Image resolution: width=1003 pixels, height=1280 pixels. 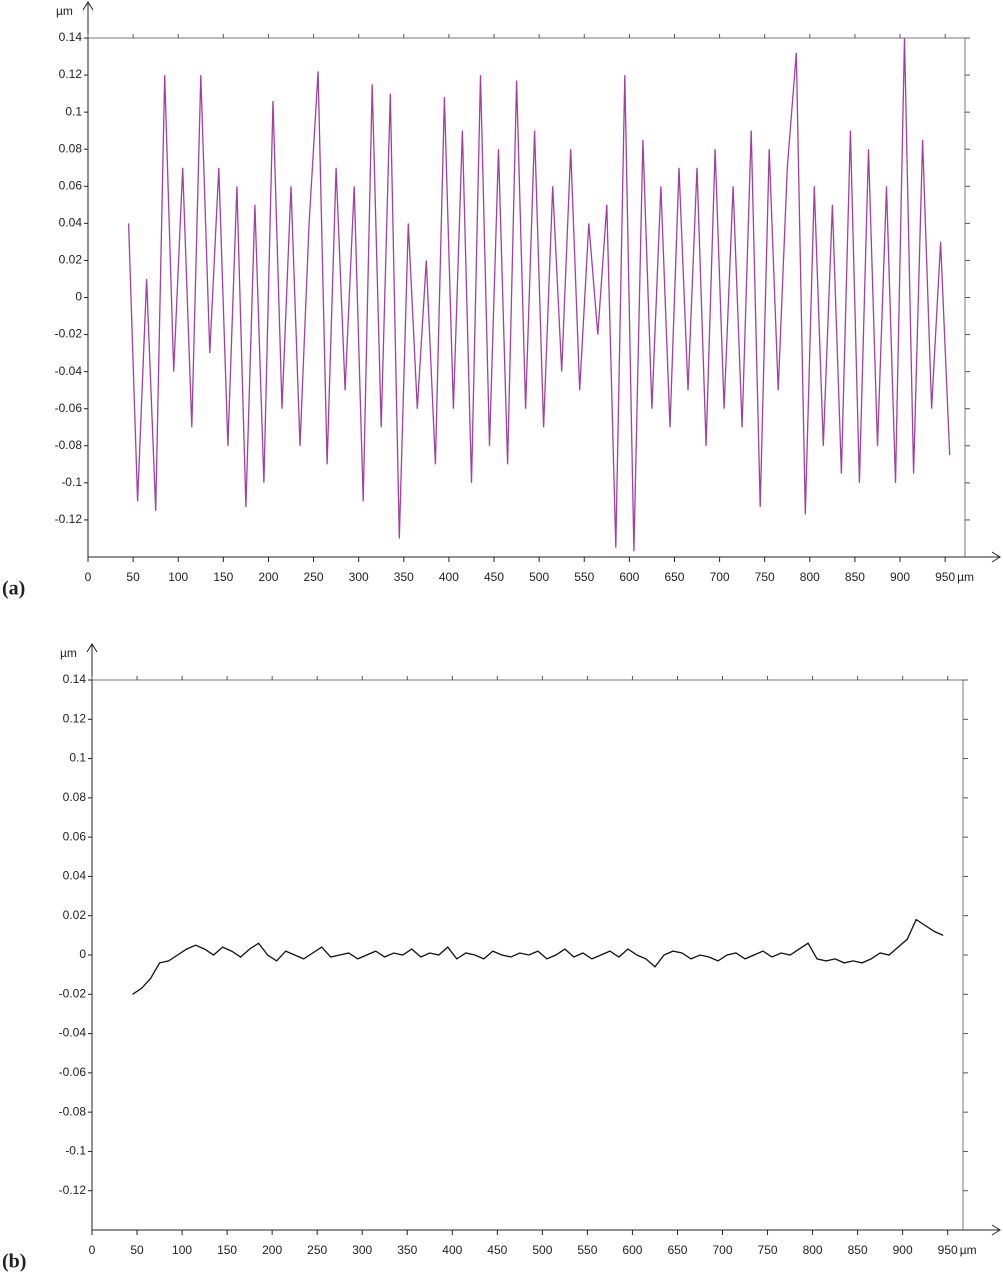 What do you see at coordinates (13, 589) in the screenshot?
I see `panel-label: (a)` at bounding box center [13, 589].